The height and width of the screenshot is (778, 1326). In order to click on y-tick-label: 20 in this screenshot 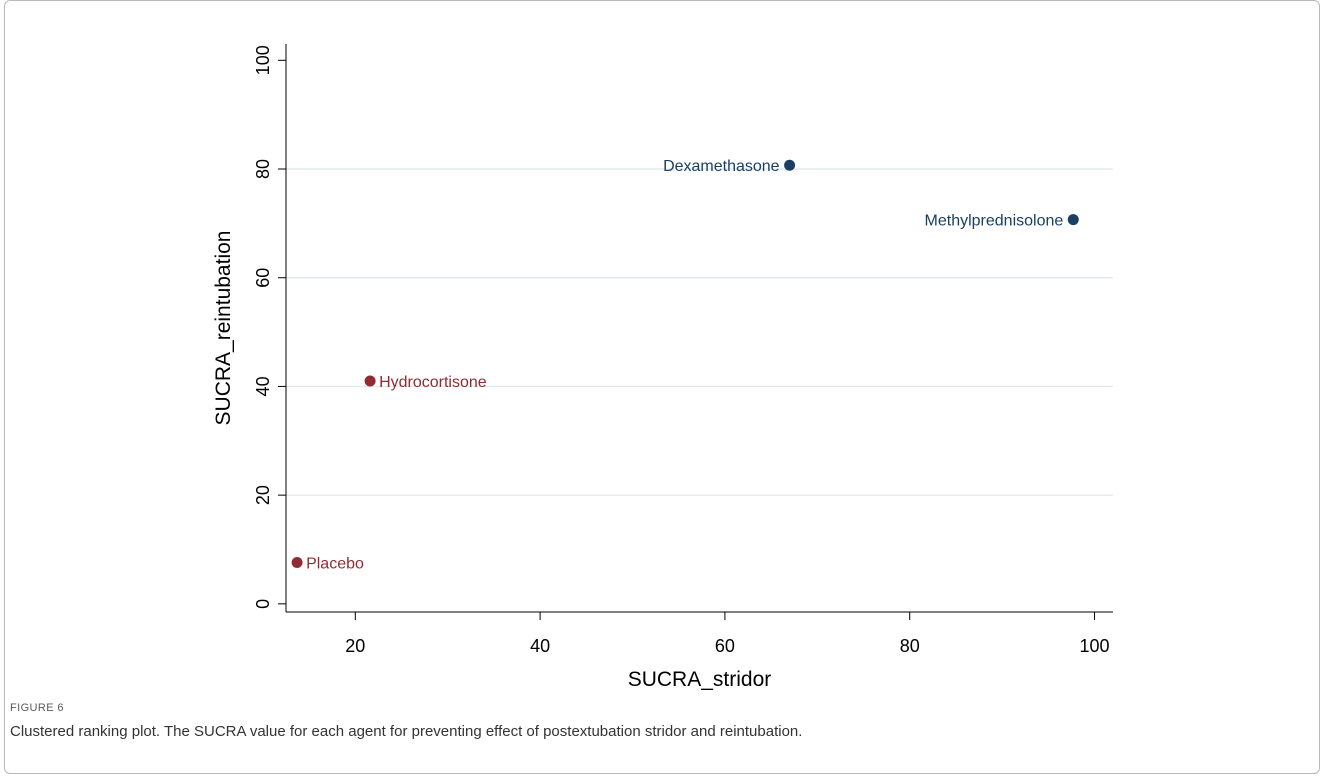, I will do `click(263, 495)`.